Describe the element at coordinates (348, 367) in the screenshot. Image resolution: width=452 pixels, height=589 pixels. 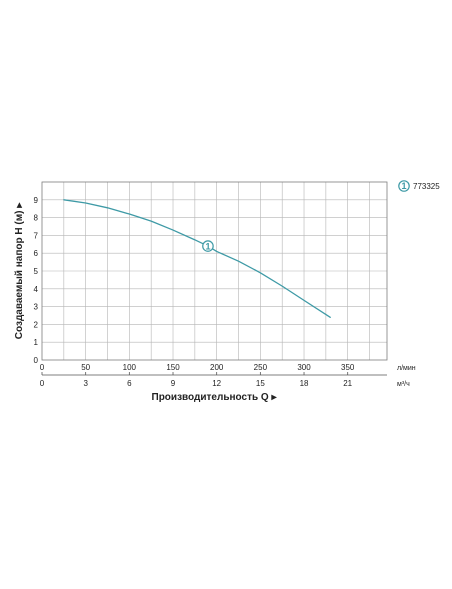
I see `x-tick-label-lmin: 350` at that location.